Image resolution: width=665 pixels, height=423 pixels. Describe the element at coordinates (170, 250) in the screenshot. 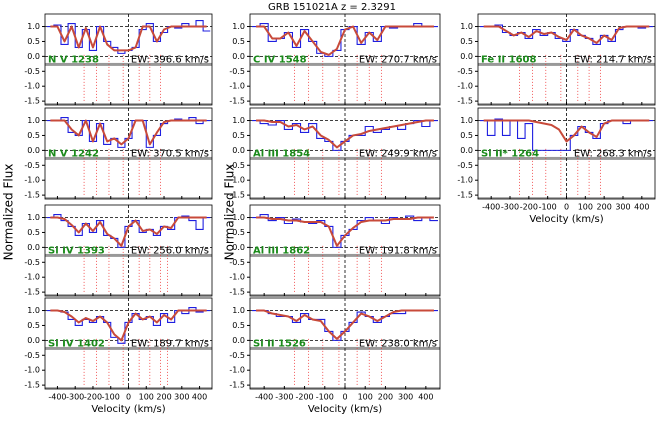

I see `equivalent-width: EW: 256.0 km/s` at that location.